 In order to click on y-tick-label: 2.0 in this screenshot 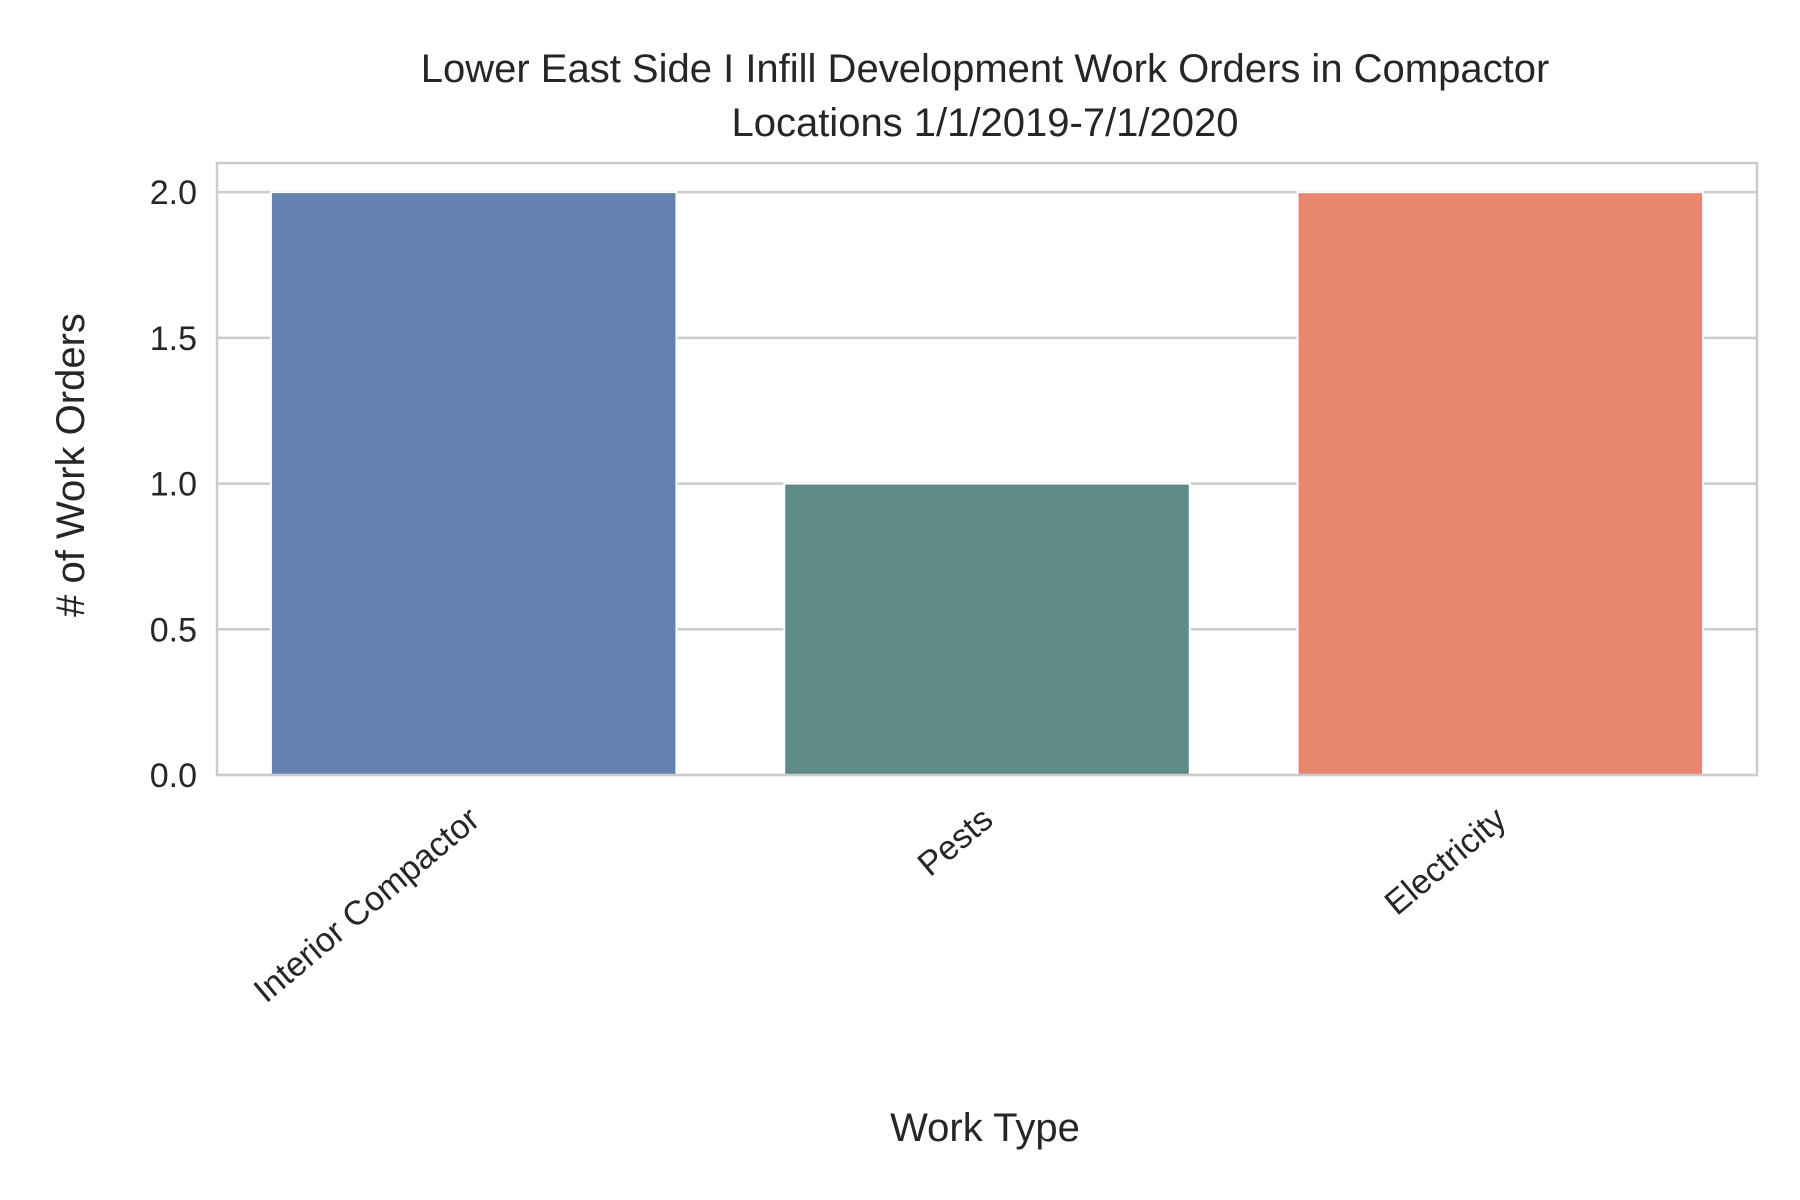, I will do `click(173, 193)`.